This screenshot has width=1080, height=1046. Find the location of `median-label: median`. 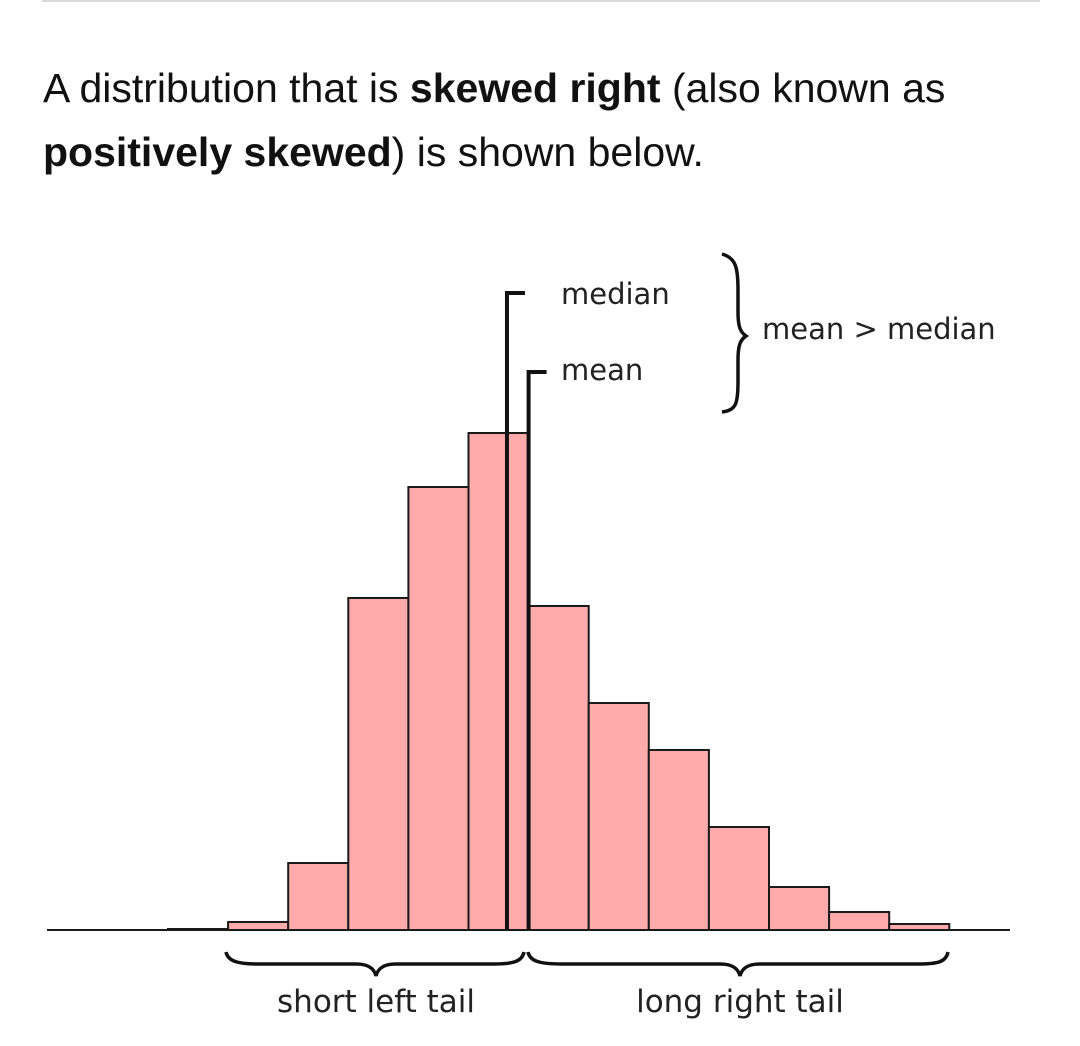

median-label: median is located at coordinates (615, 294).